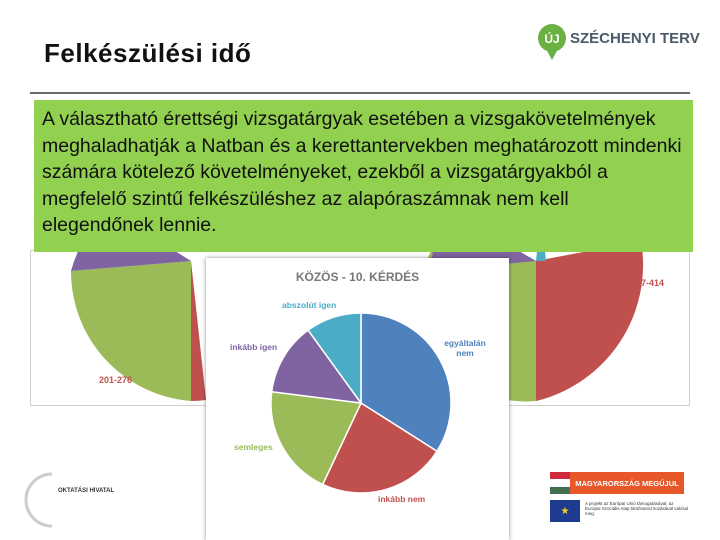  What do you see at coordinates (560, 483) in the screenshot?
I see `hungarian-flag-icon` at bounding box center [560, 483].